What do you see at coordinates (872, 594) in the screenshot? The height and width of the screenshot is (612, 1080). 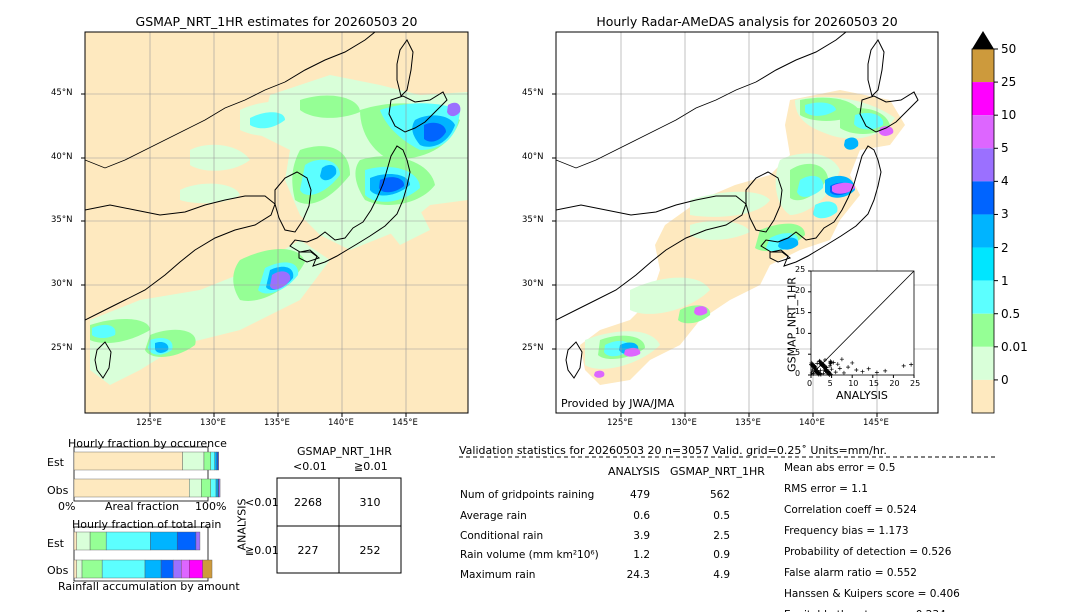 I see `validation-score: Hanssen & Kuipers score = 0.406` at bounding box center [872, 594].